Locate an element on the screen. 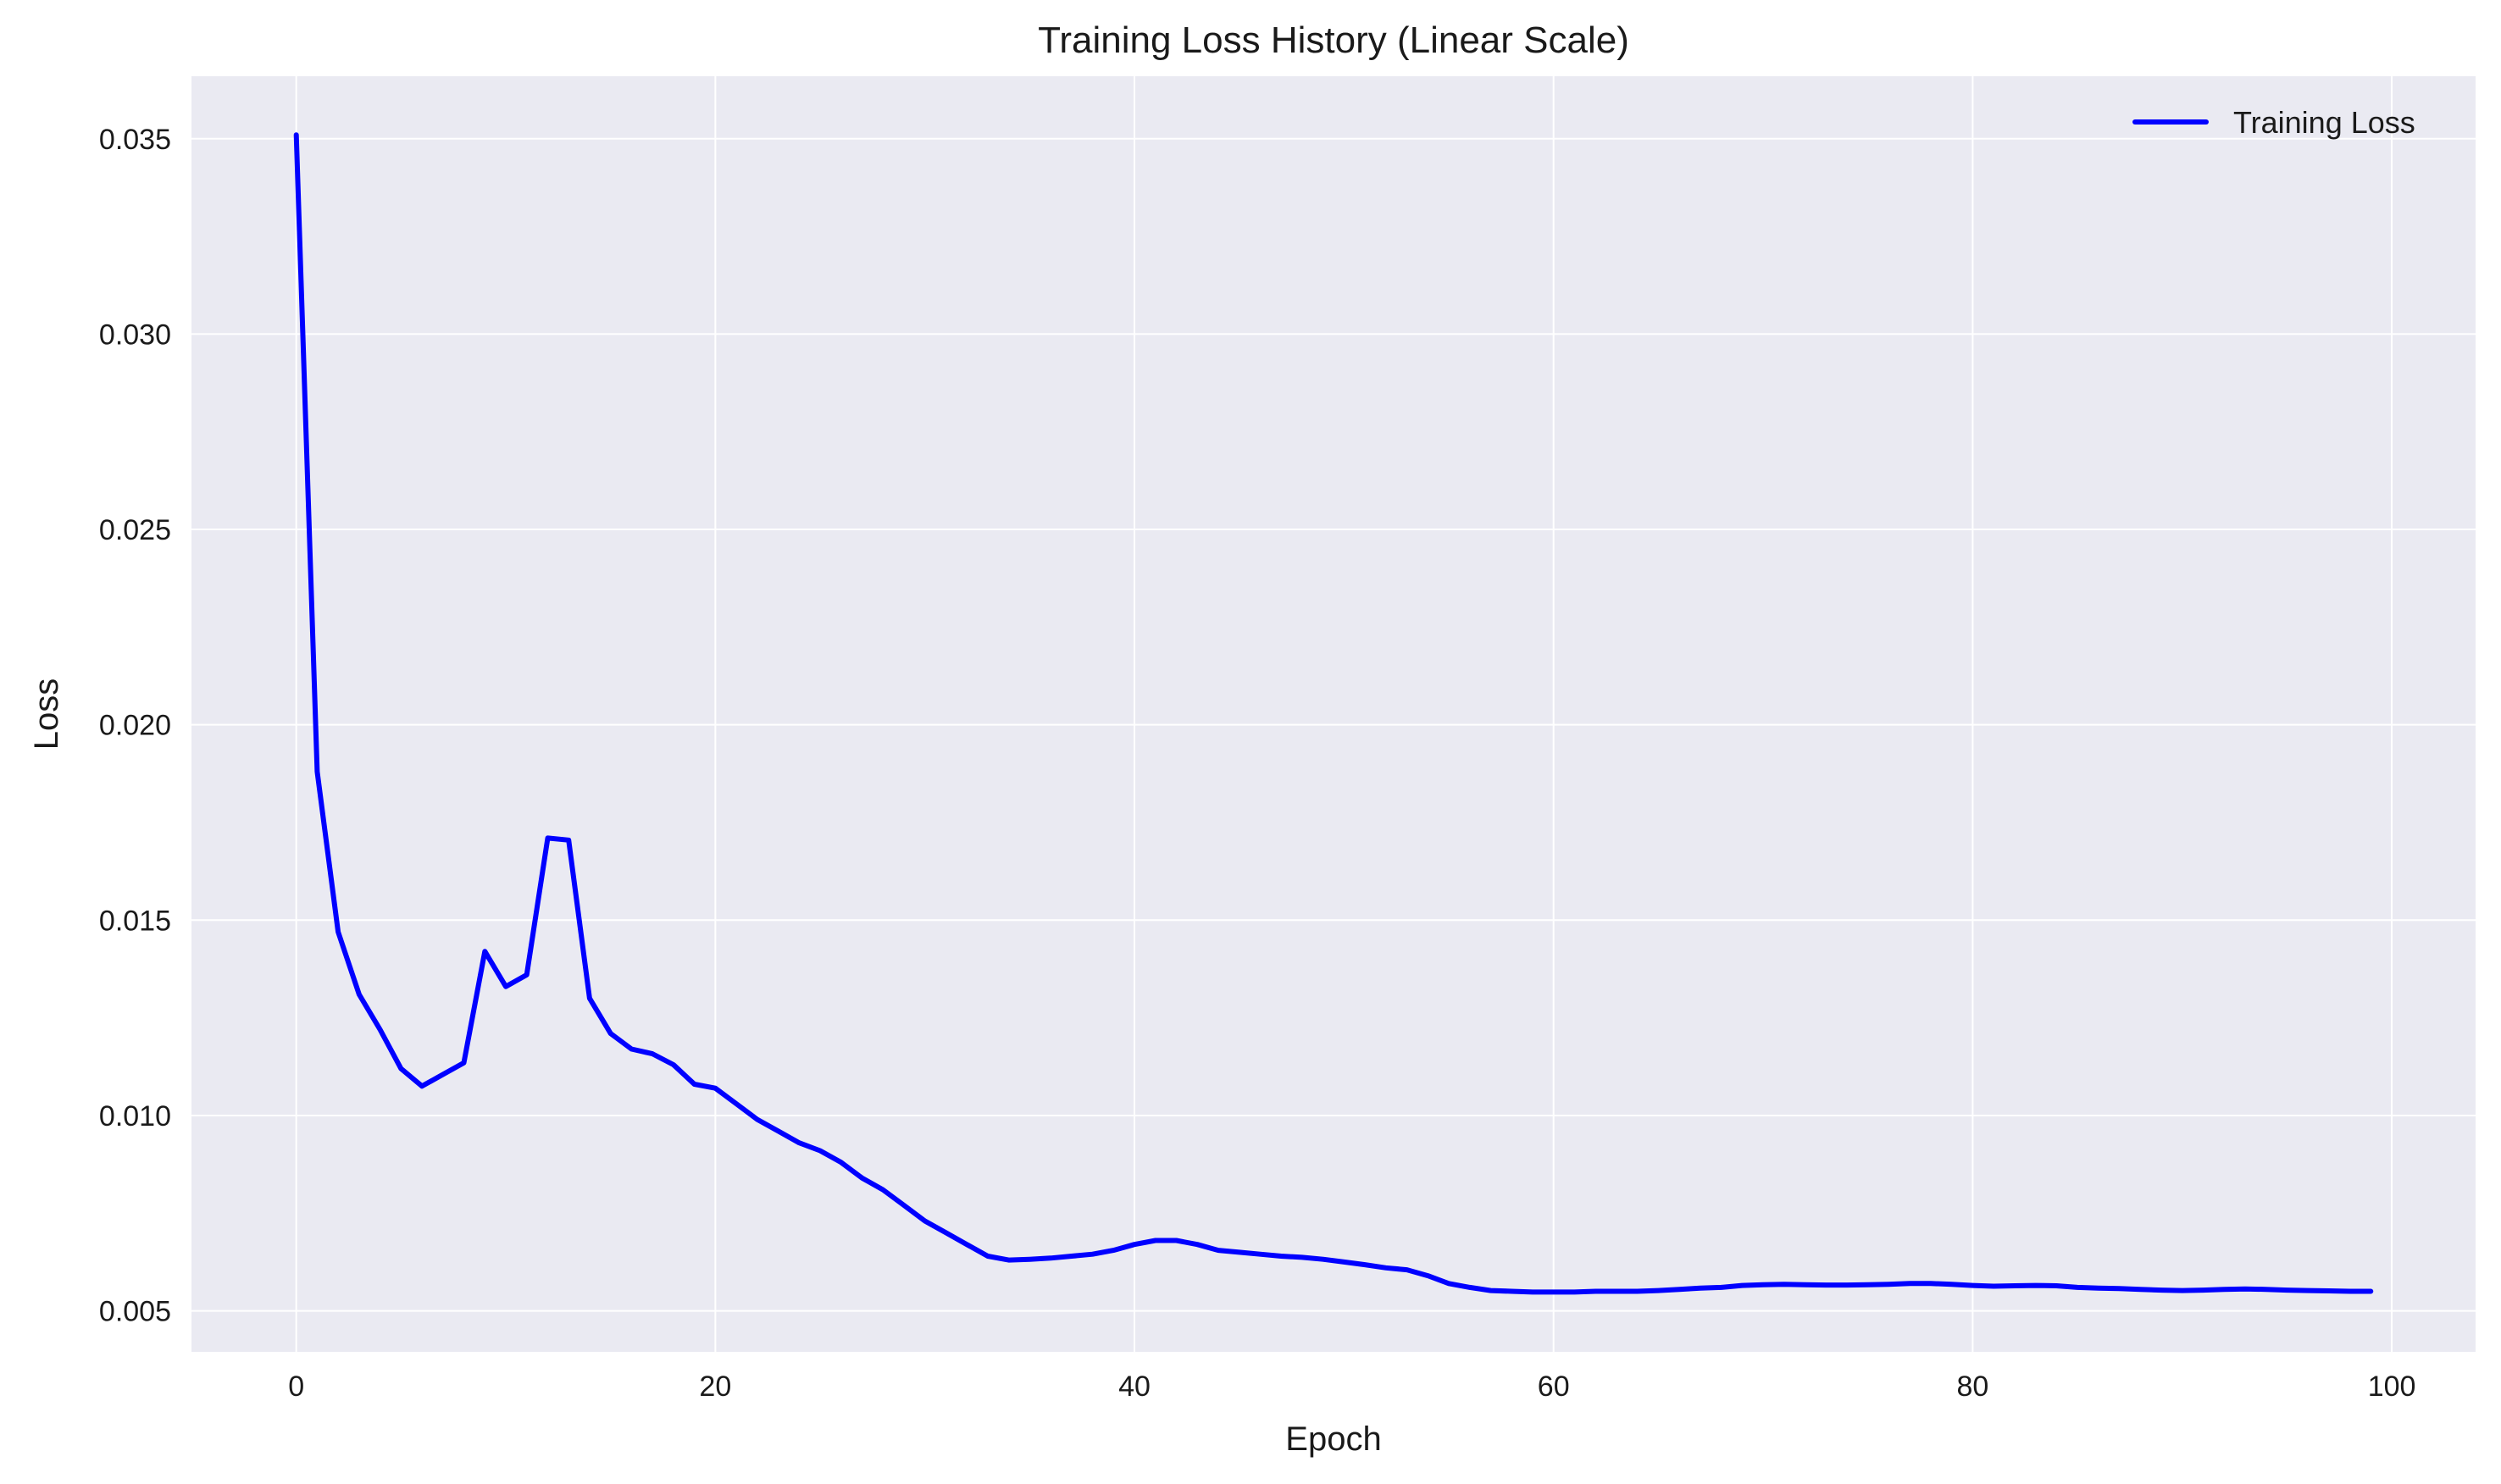 Image resolution: width=2501 pixels, height=1484 pixels. x-axis-label: Epoch is located at coordinates (1333, 1439).